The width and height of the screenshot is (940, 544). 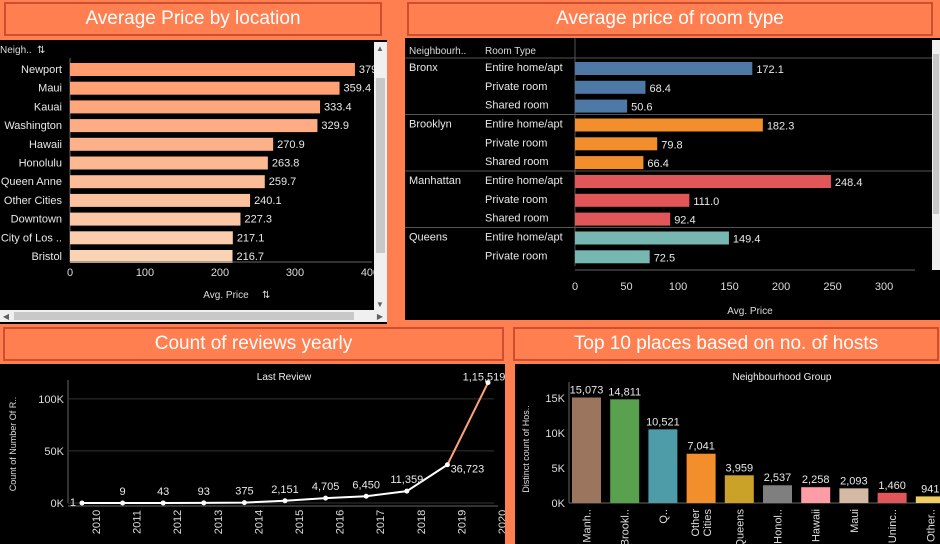 I want to click on reviews-line-last-segment, so click(x=467, y=424).